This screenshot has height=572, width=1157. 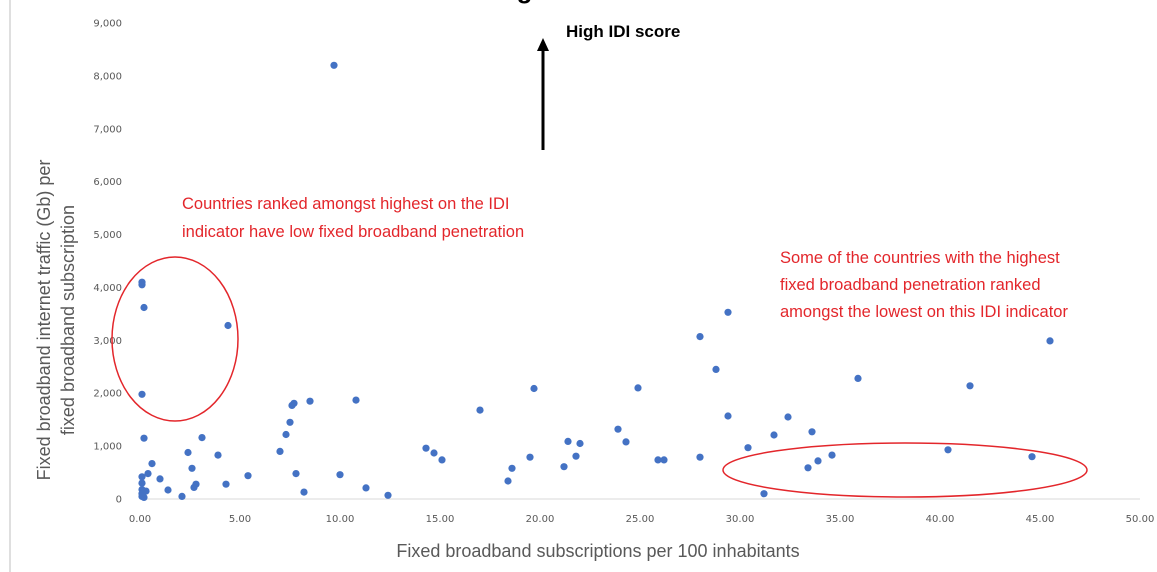 What do you see at coordinates (578, 2) in the screenshot?
I see `cropped-header-title: High IDI score` at bounding box center [578, 2].